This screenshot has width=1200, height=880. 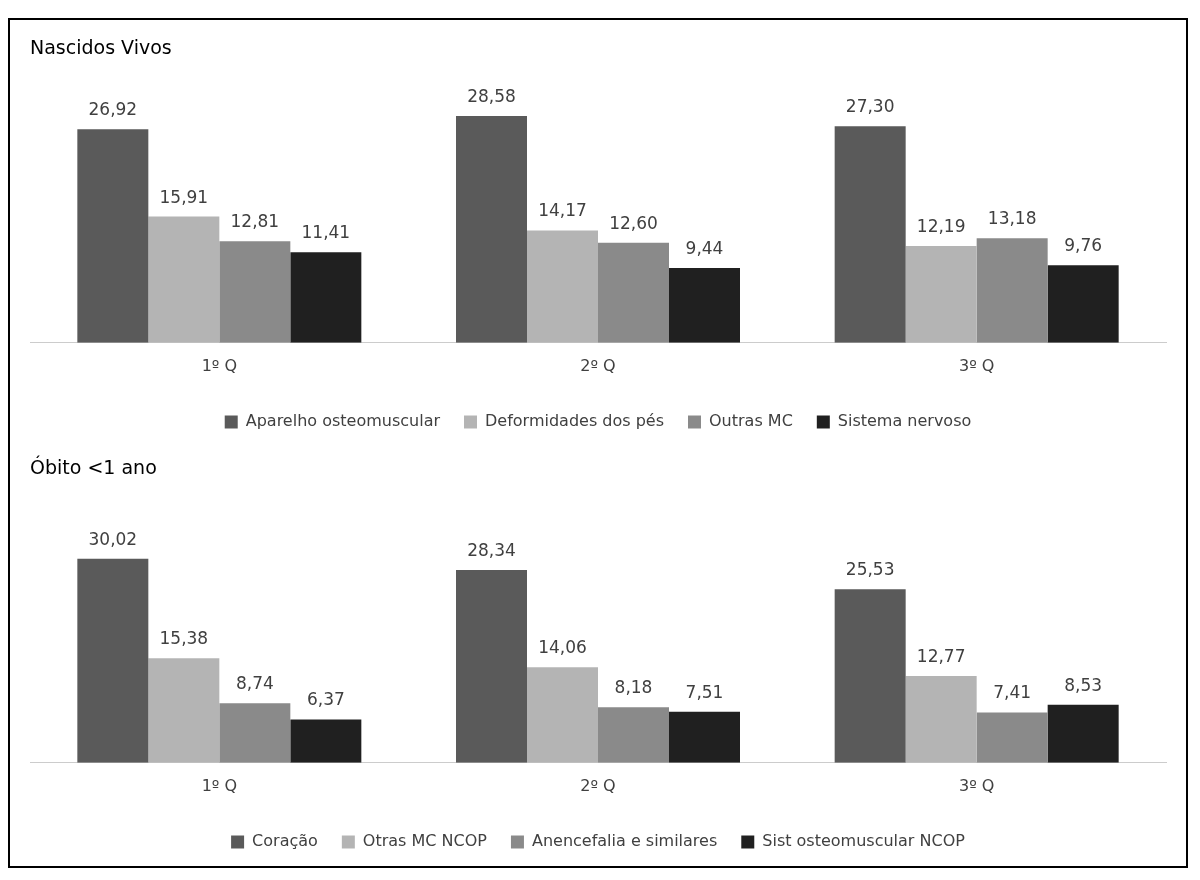 I want to click on legend-label: Deformidades dos pés, so click(x=575, y=421).